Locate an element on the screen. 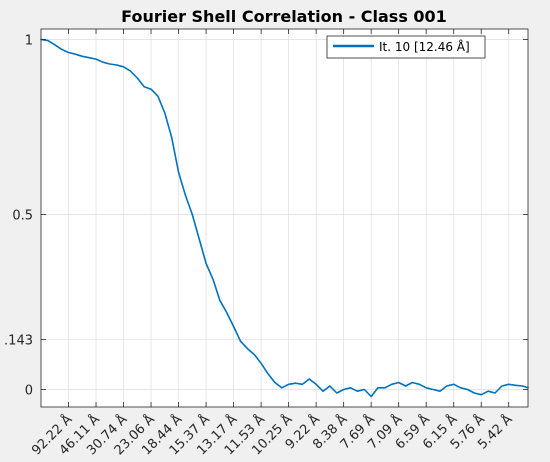  legend-box is located at coordinates (406, 47).